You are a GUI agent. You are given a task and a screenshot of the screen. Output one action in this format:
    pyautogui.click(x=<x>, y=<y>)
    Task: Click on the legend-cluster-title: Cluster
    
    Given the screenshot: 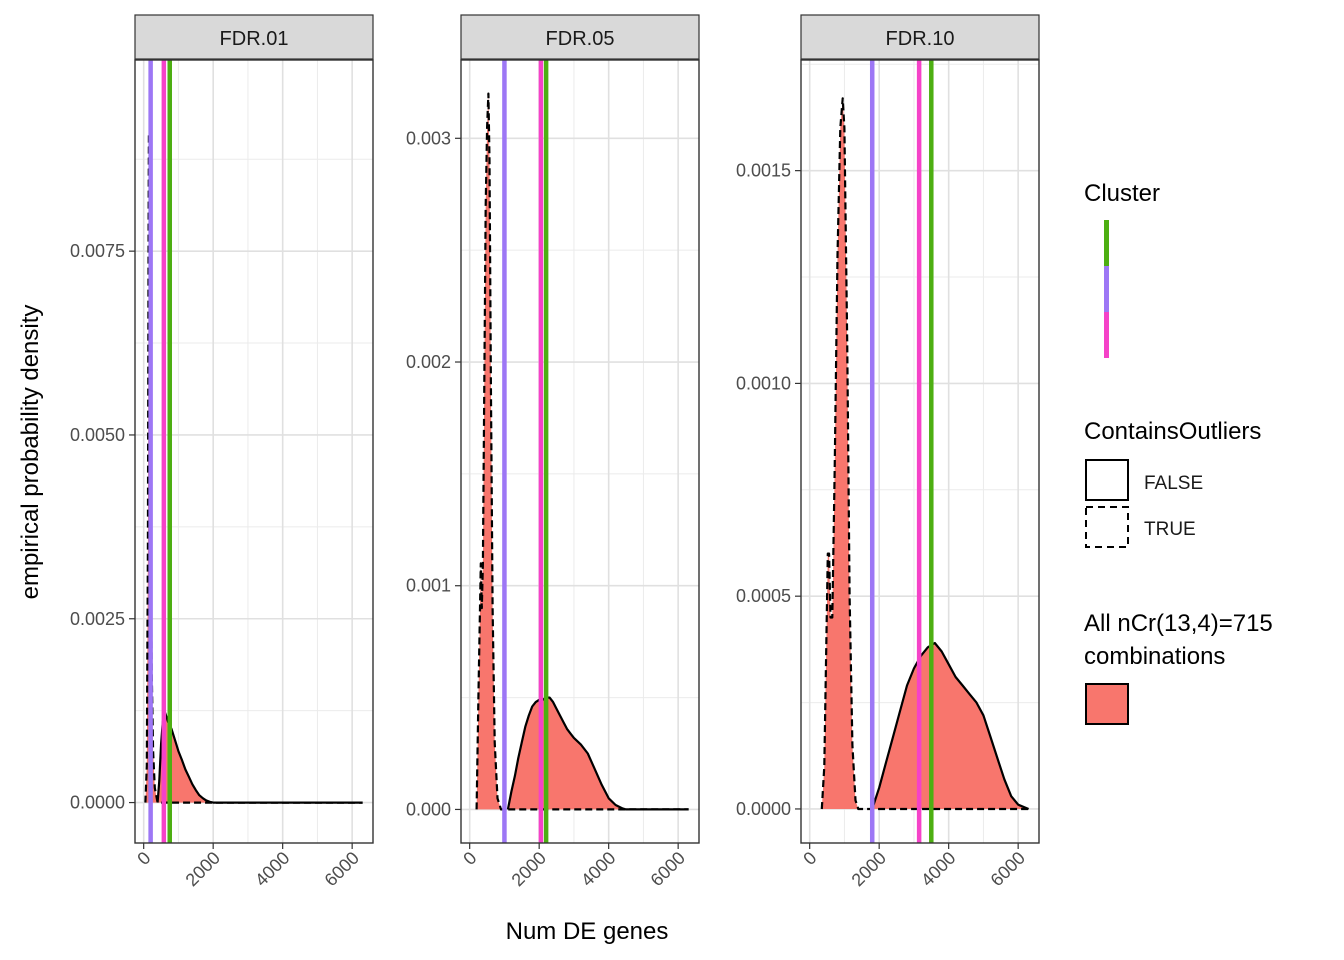 What is the action you would take?
    pyautogui.click(x=1122, y=193)
    